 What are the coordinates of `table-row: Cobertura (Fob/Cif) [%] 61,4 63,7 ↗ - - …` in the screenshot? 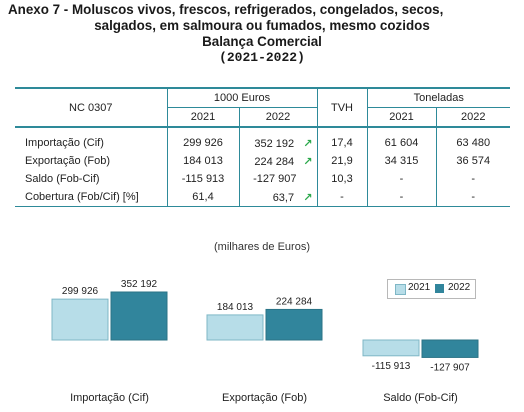 It's located at (262, 197).